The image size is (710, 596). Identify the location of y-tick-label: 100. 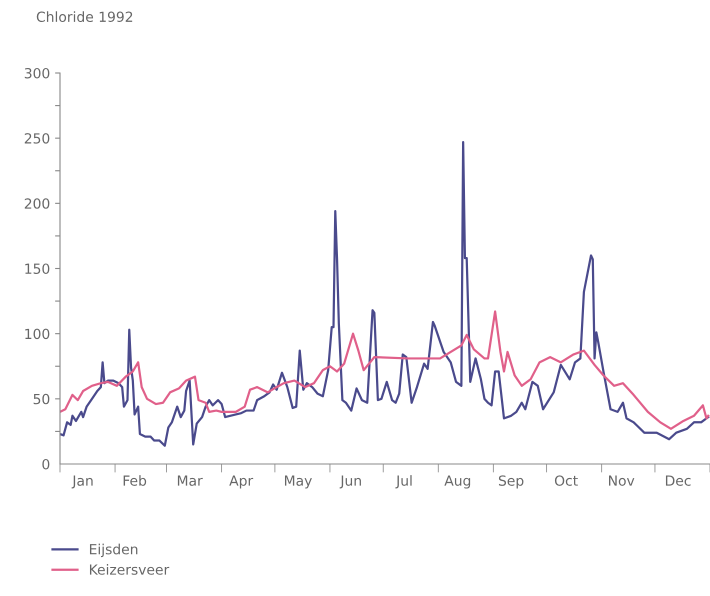
(37, 334).